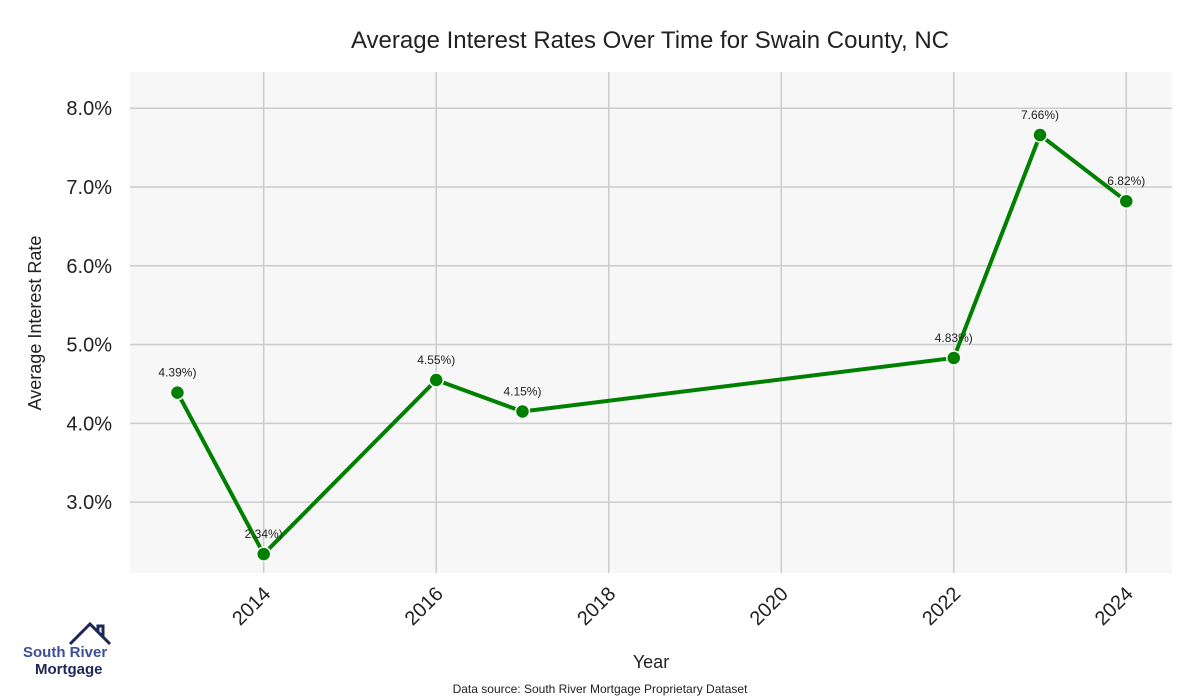 Image resolution: width=1200 pixels, height=700 pixels. Describe the element at coordinates (89, 188) in the screenshot. I see `y-tick-label: 7.0%` at that location.